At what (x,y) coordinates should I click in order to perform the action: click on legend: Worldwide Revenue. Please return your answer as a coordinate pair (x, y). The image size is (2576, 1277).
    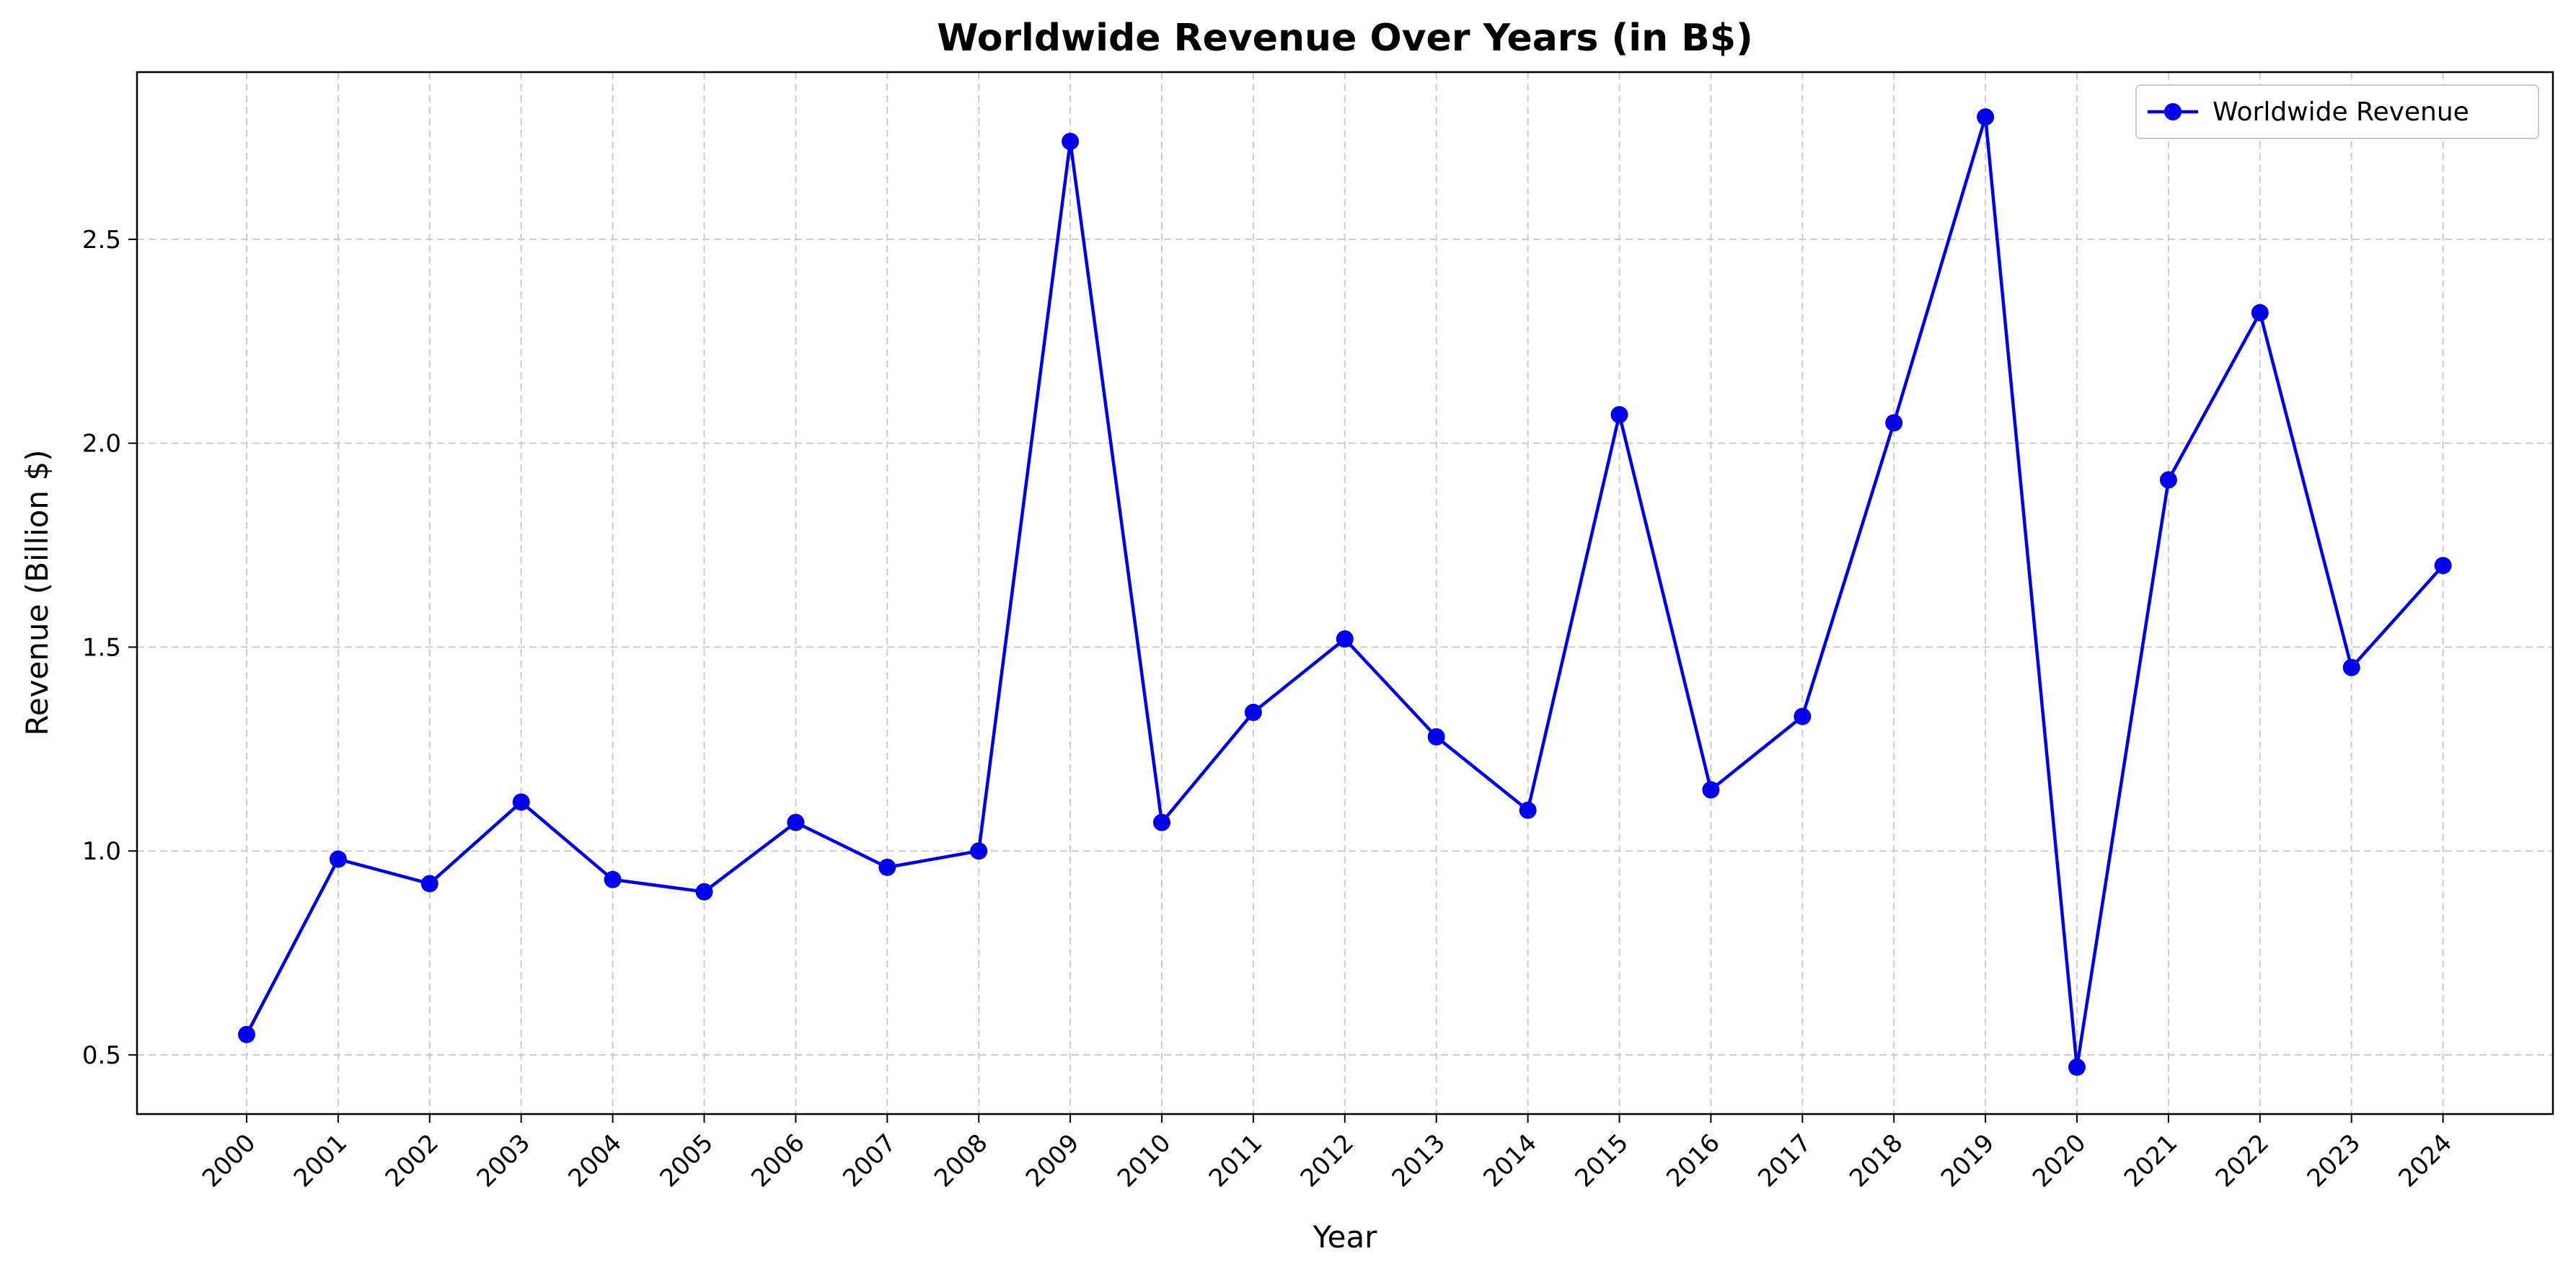
    Looking at the image, I should click on (2337, 112).